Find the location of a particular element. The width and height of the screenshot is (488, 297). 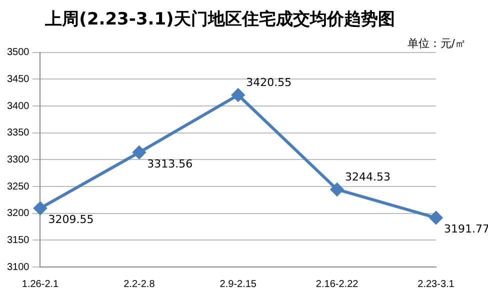

y-tick-label: 3200 is located at coordinates (18, 214).